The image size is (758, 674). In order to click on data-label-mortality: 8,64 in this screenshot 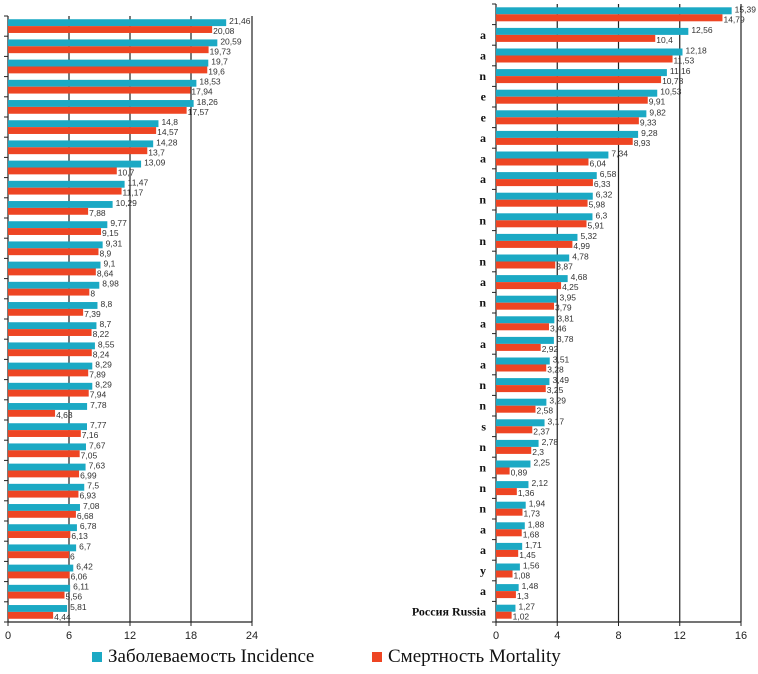, I will do `click(105, 274)`.